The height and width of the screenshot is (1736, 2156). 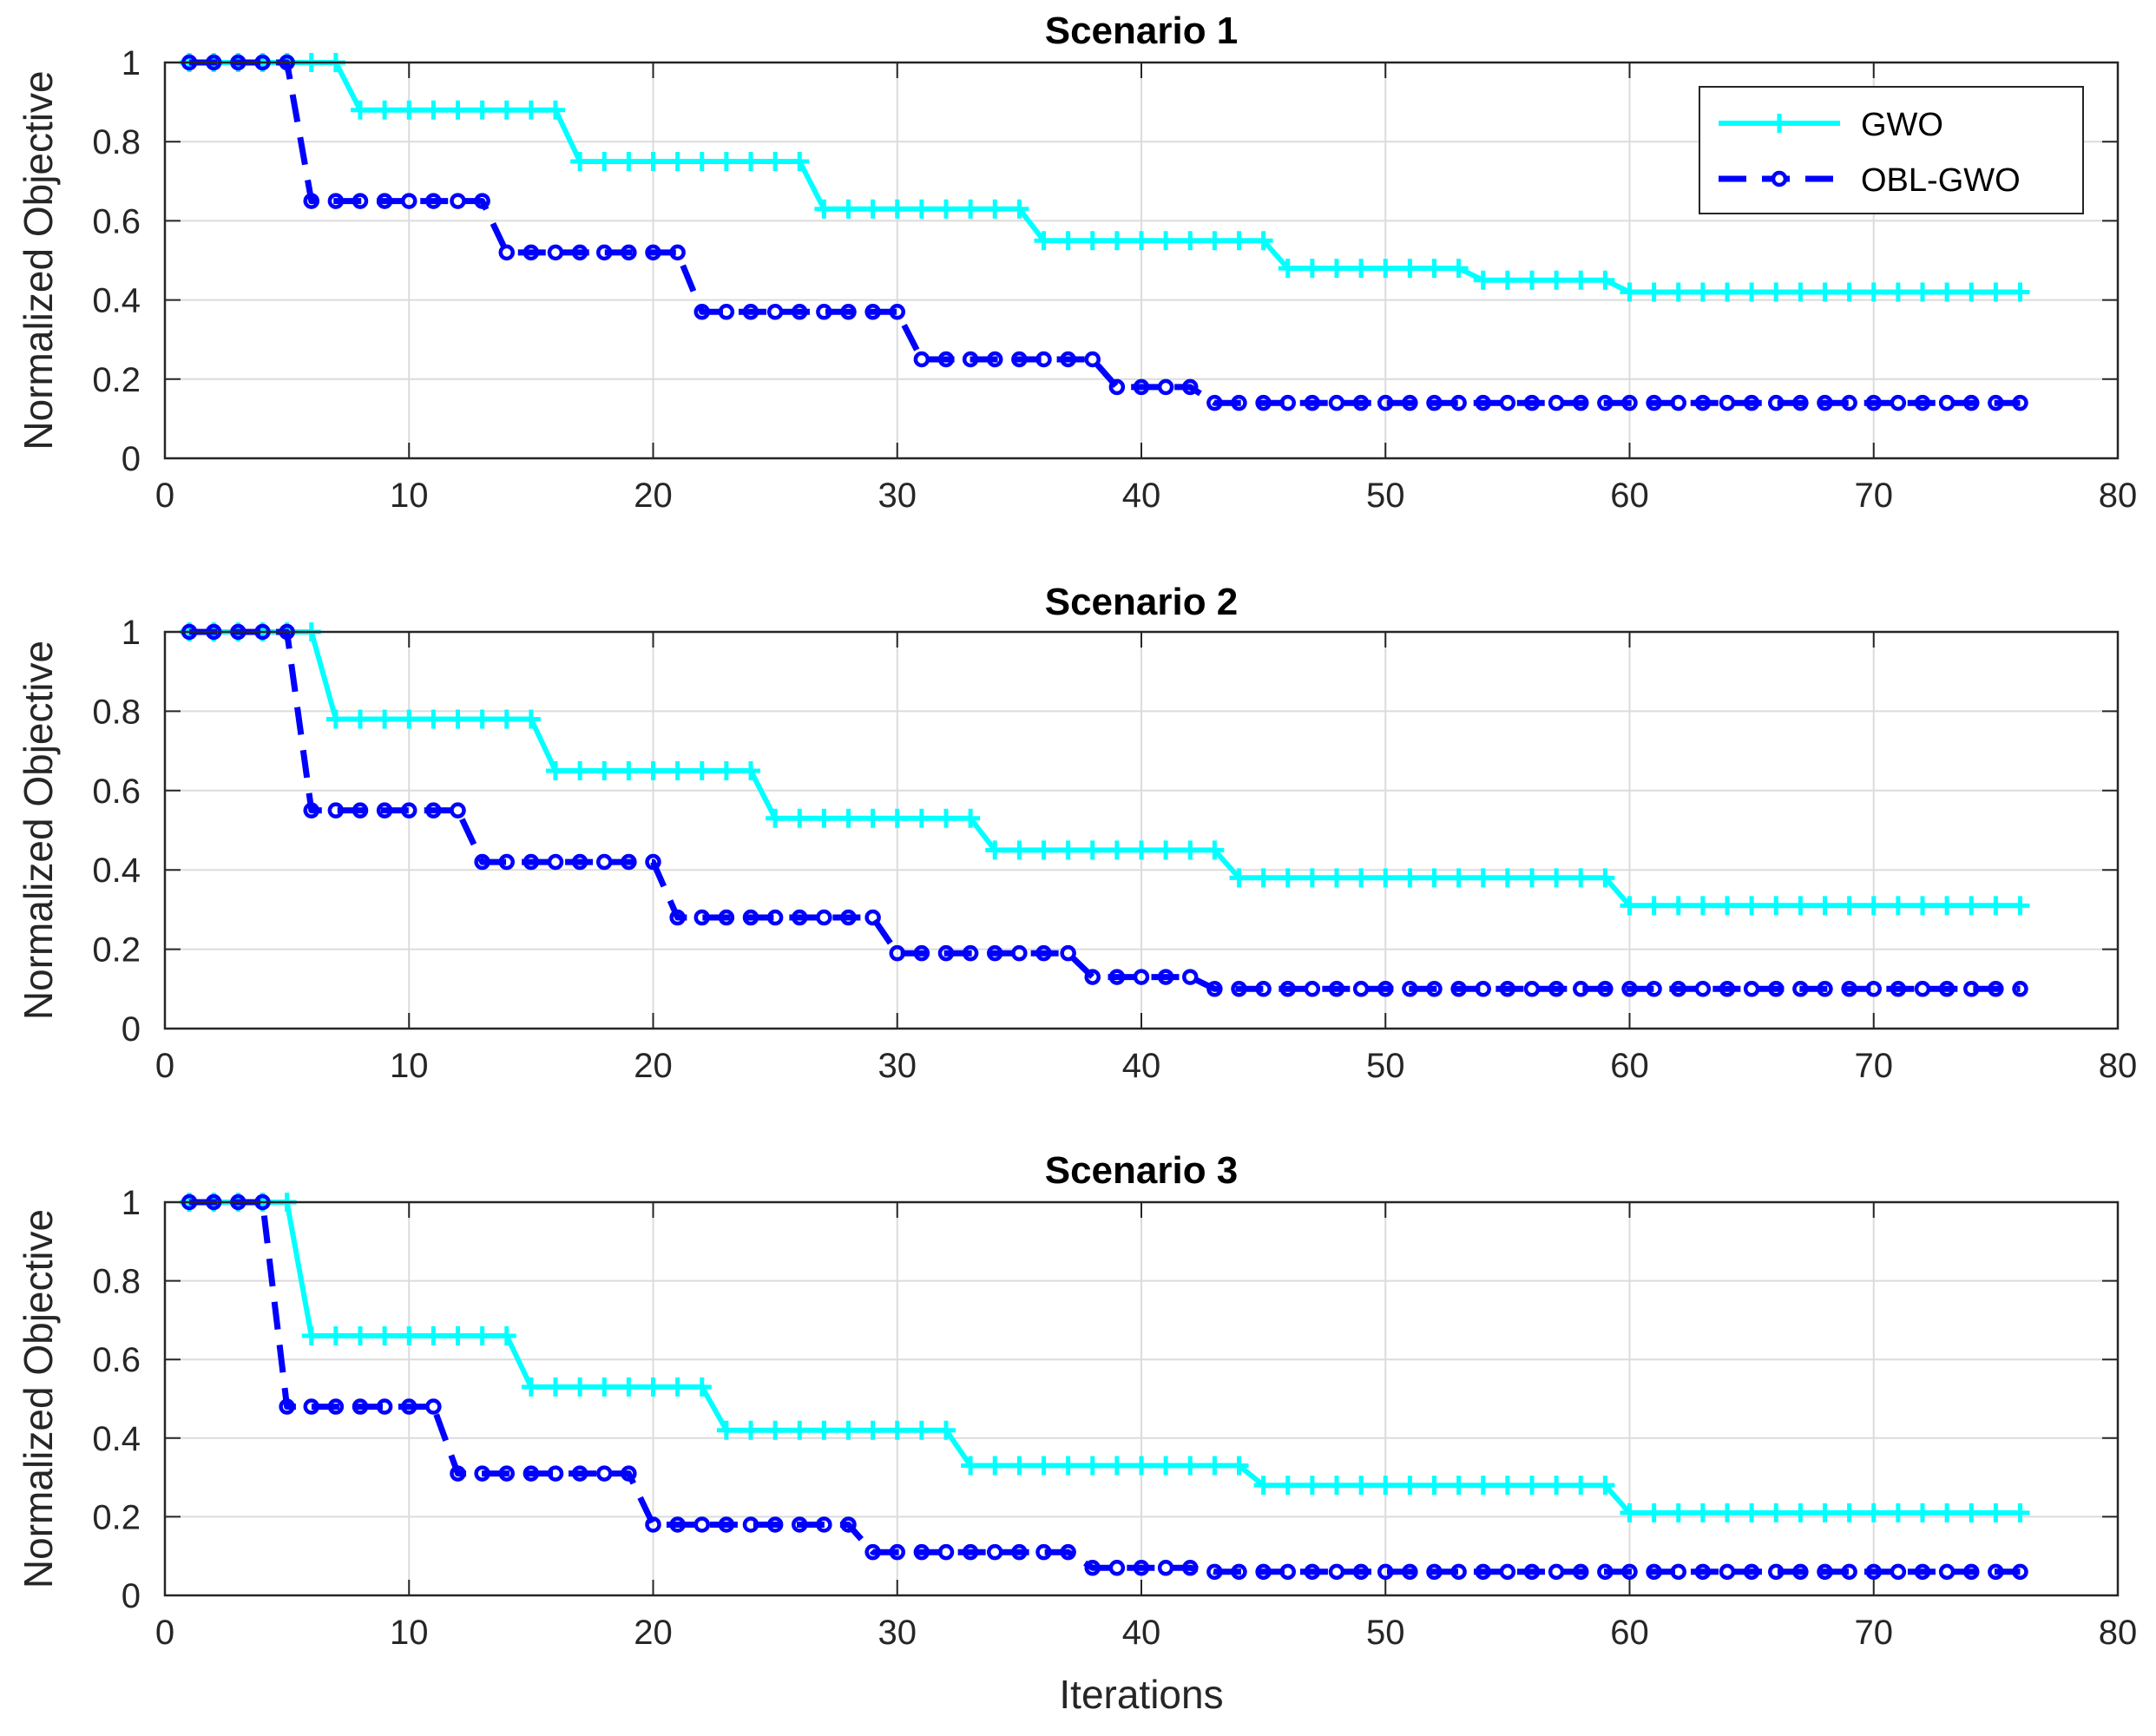 I want to click on y-tick-label: 0.4, so click(x=116, y=1439).